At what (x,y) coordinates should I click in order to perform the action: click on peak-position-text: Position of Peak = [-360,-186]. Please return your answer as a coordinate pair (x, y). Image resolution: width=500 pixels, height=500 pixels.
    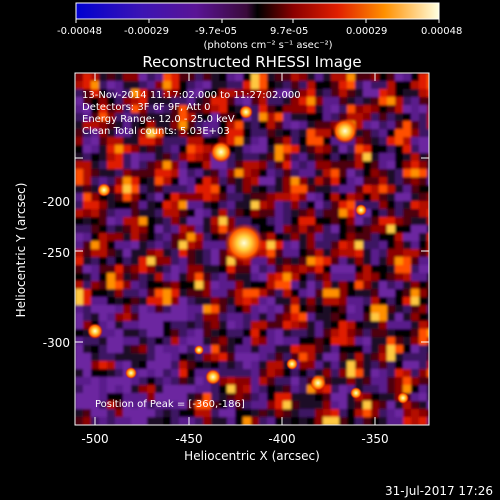
    Looking at the image, I should click on (170, 404).